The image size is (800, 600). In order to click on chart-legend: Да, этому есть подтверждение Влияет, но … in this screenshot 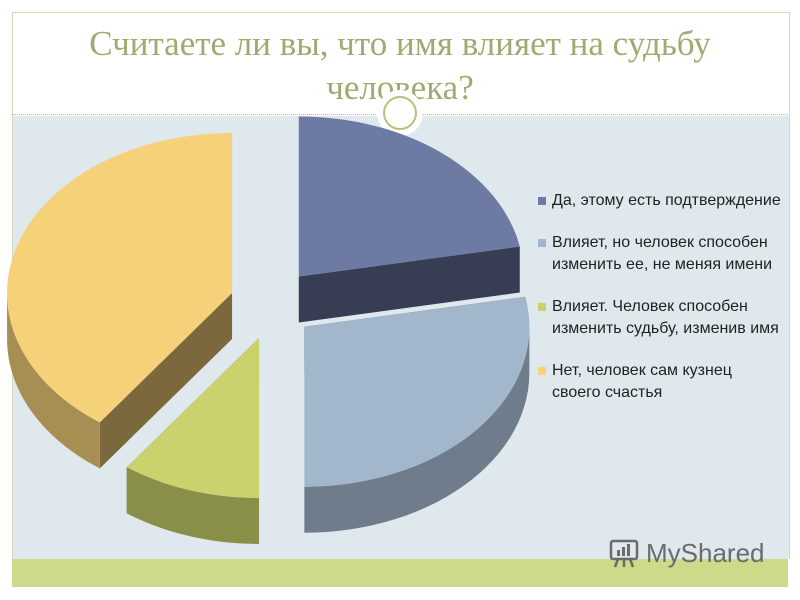, I will do `click(660, 307)`.